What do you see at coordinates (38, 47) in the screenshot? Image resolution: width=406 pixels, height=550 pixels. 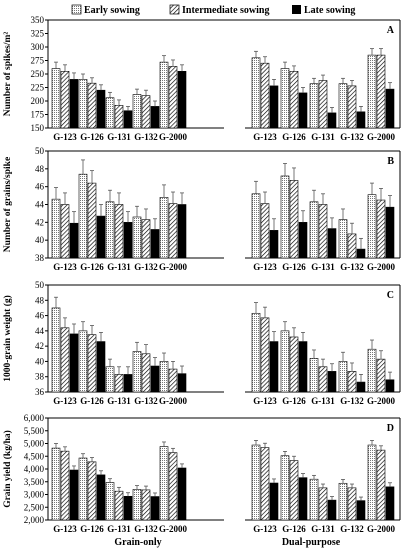 I see `y-tick-label: 300` at bounding box center [38, 47].